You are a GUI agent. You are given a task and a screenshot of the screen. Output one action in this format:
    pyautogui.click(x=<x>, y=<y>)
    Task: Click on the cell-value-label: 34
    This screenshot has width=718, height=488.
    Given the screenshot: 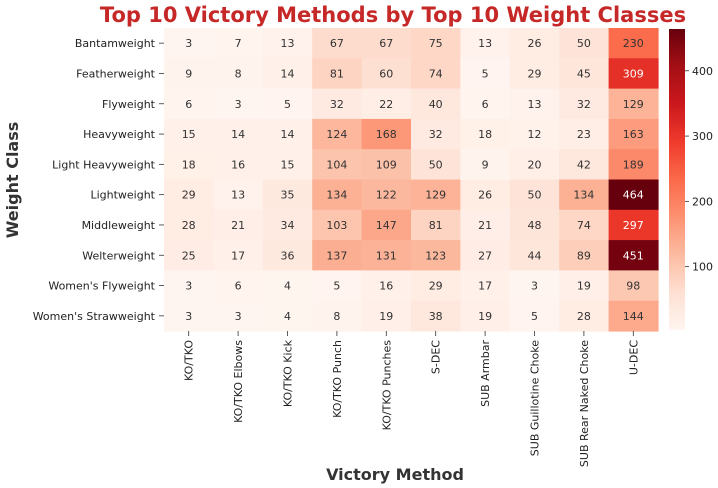 What is the action you would take?
    pyautogui.click(x=288, y=225)
    